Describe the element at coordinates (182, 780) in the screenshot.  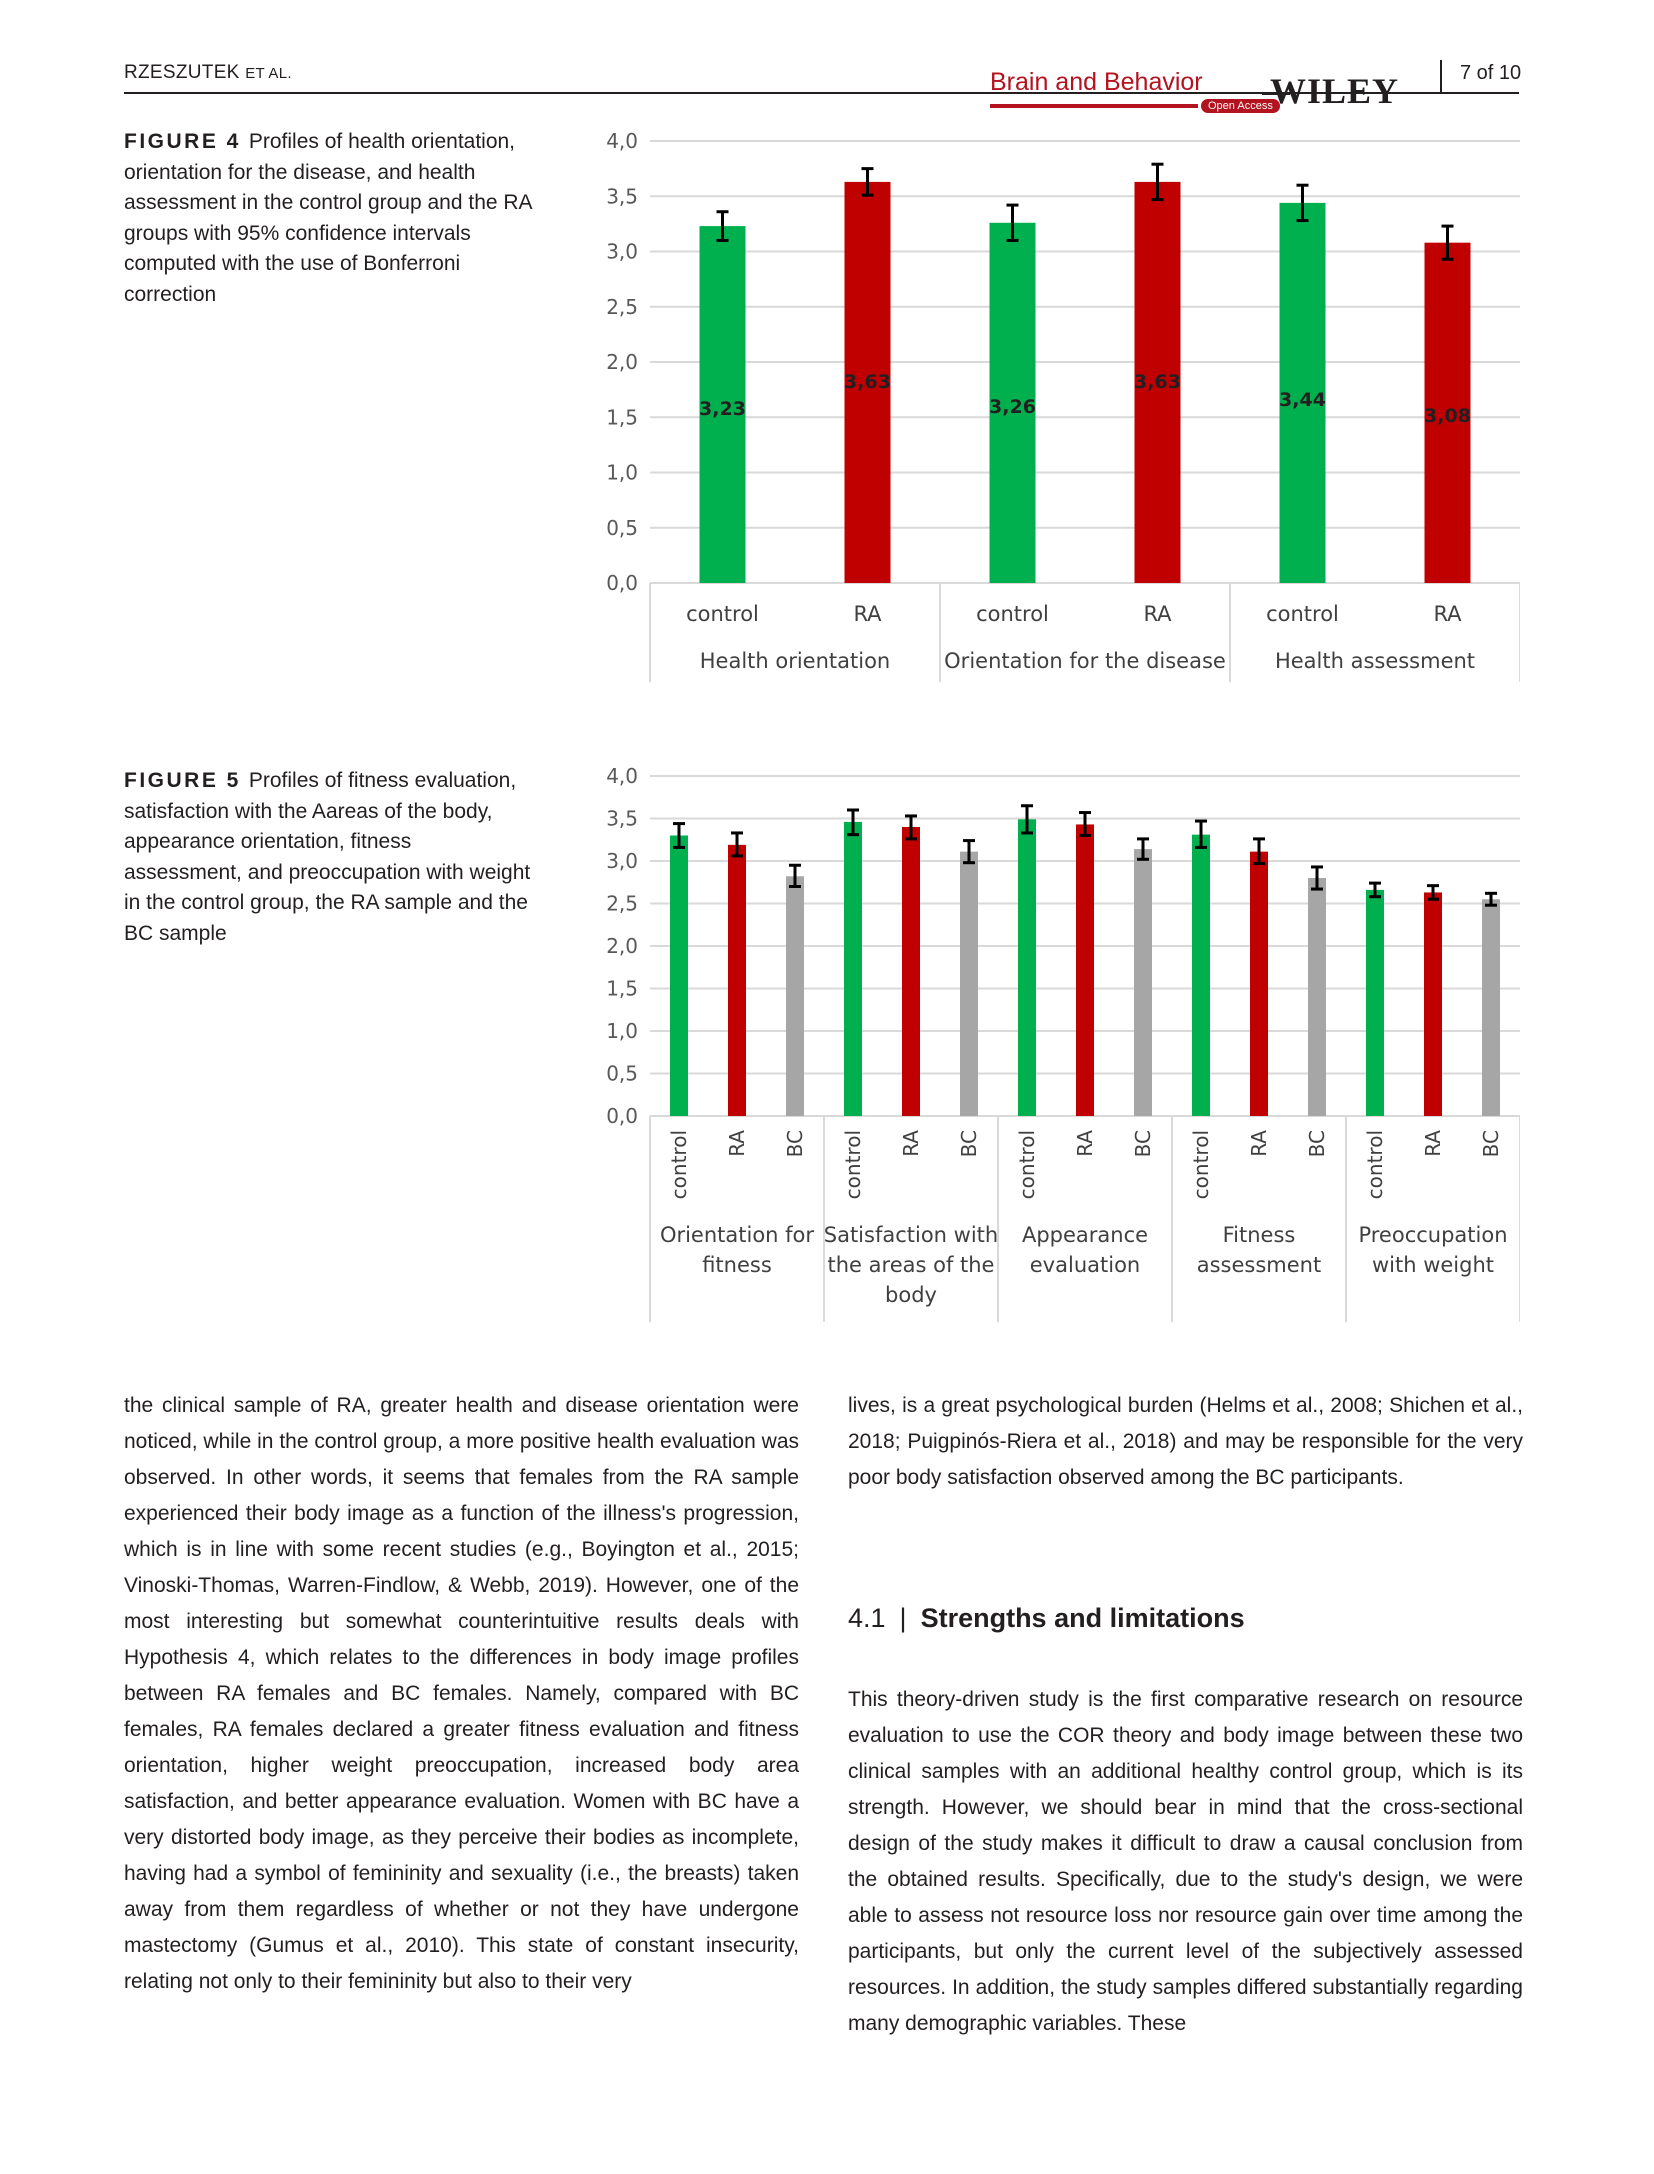
I see `figure-5-label: FIGURE 5` at that location.